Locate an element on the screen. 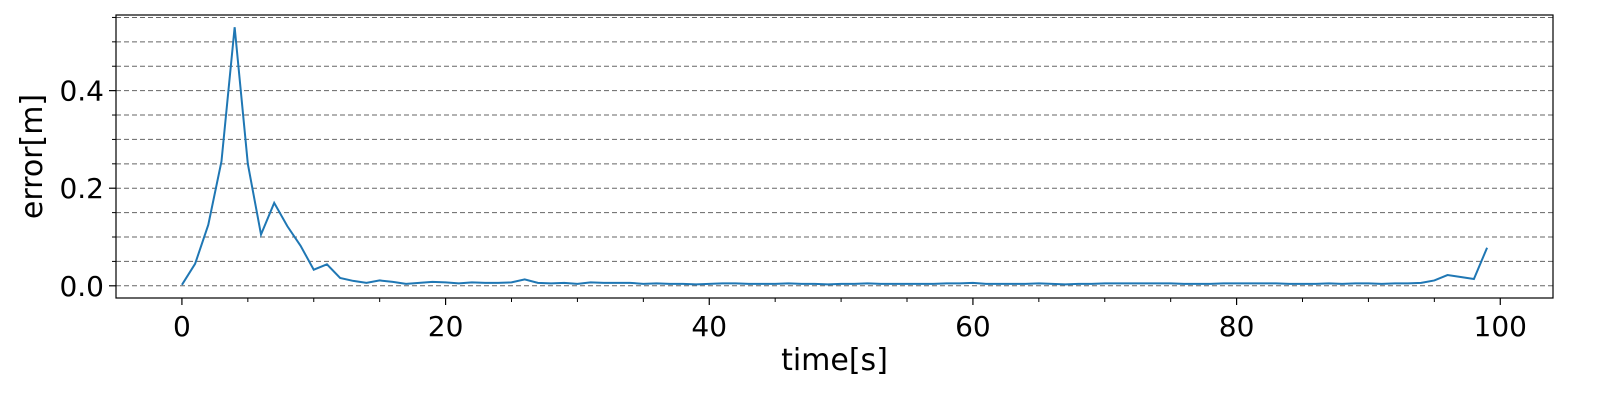  y-minor-ticks is located at coordinates (114, 139).